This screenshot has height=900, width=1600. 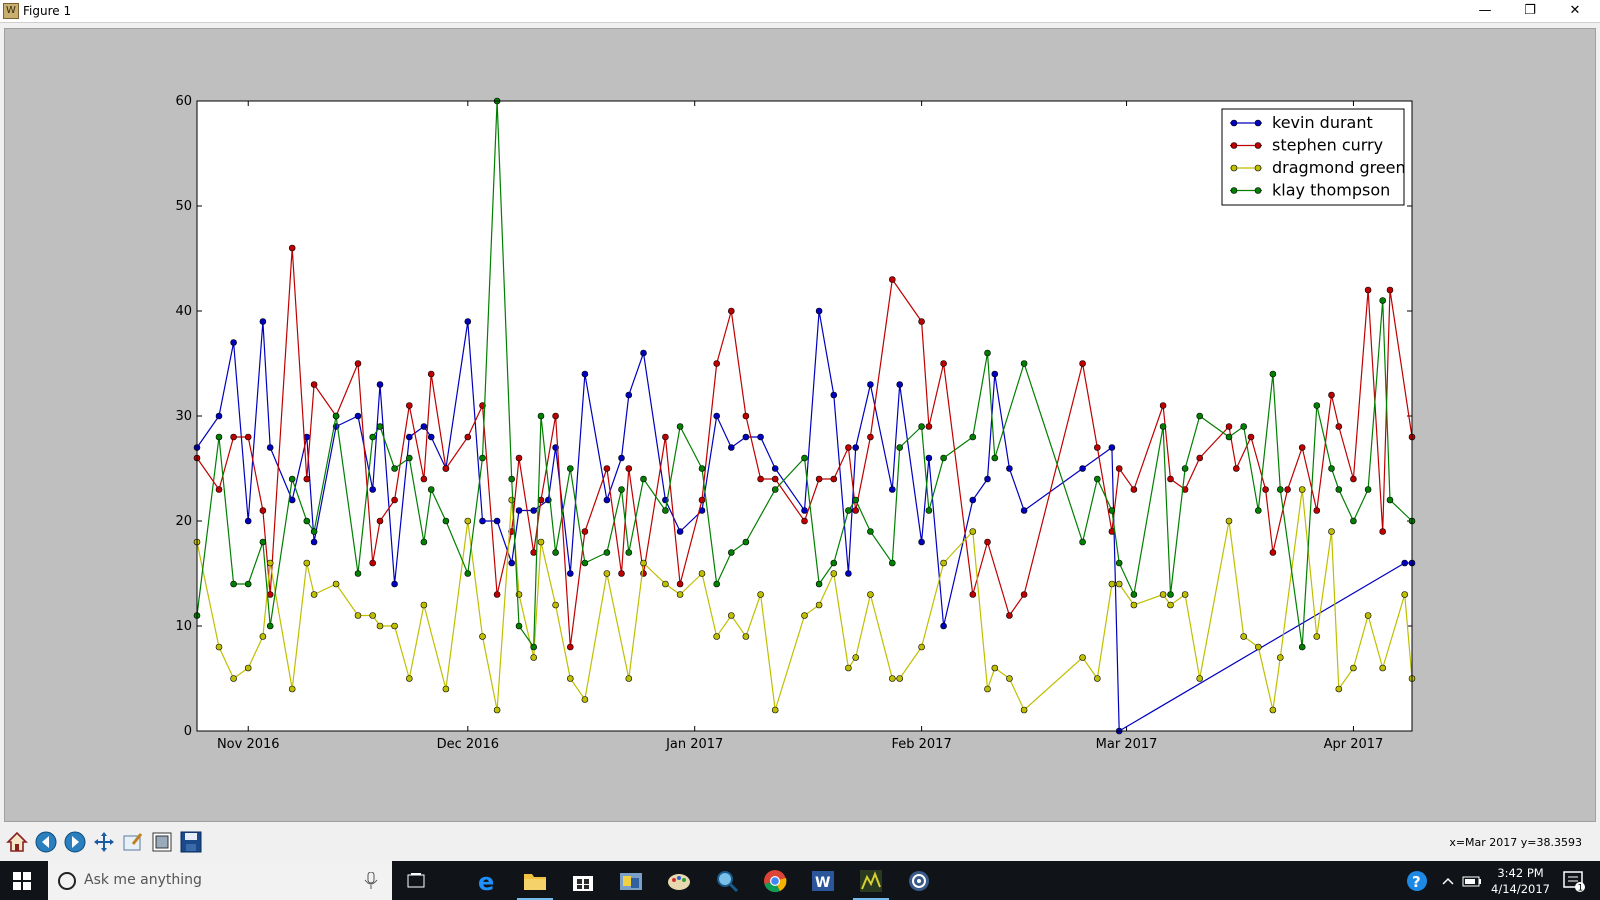 I want to click on home-icon, so click(x=17, y=842).